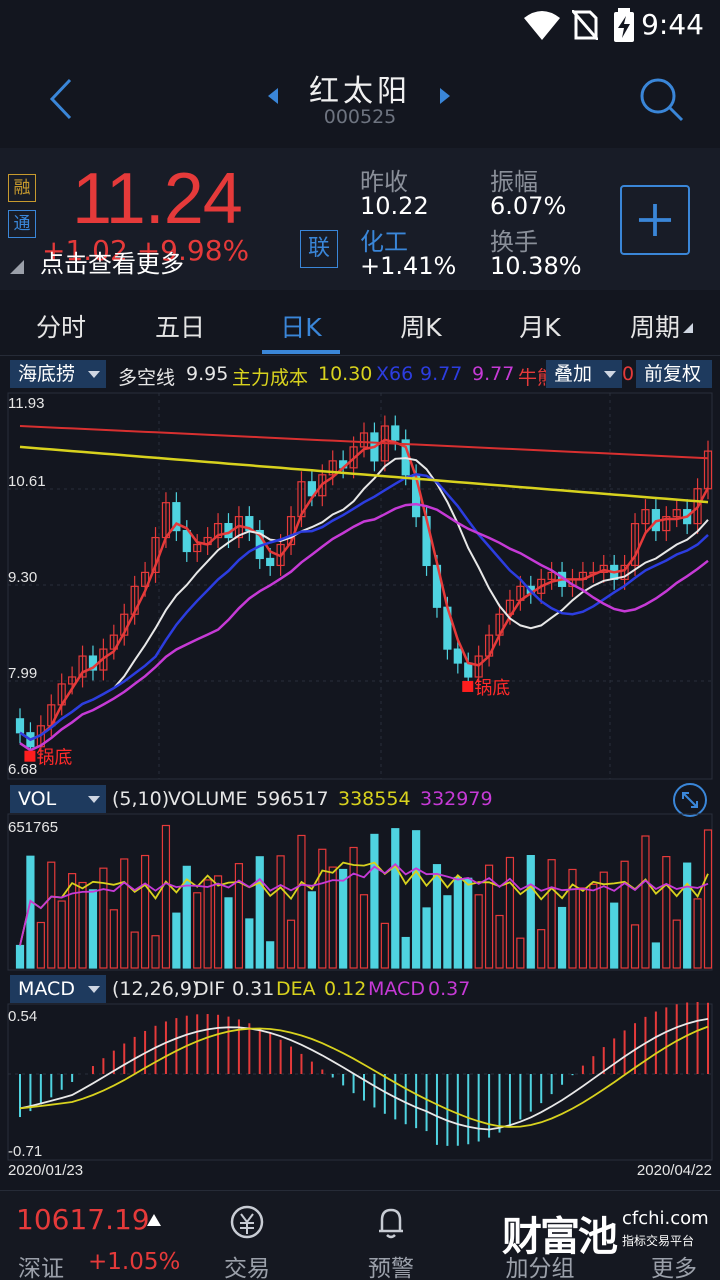 This screenshot has height=1280, width=720. What do you see at coordinates (147, 378) in the screenshot?
I see `duokong-label: 多空线` at bounding box center [147, 378].